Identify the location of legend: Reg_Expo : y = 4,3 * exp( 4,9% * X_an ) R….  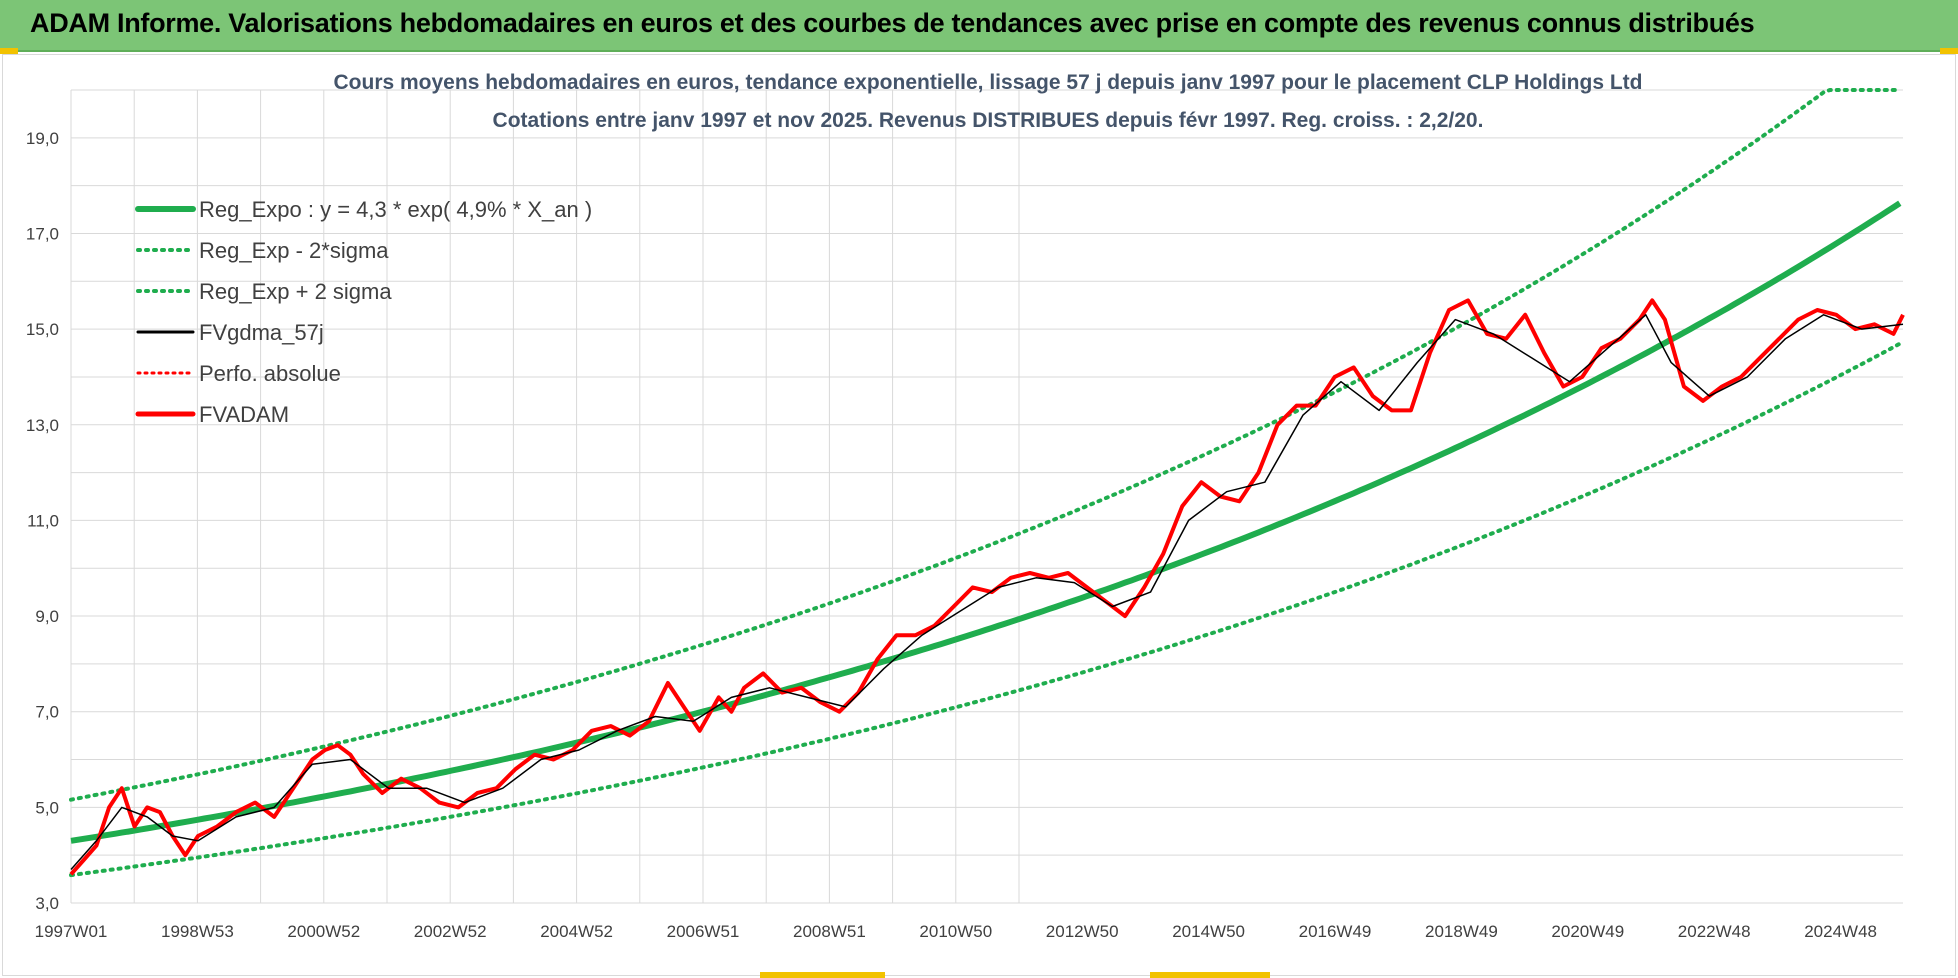
(363, 312).